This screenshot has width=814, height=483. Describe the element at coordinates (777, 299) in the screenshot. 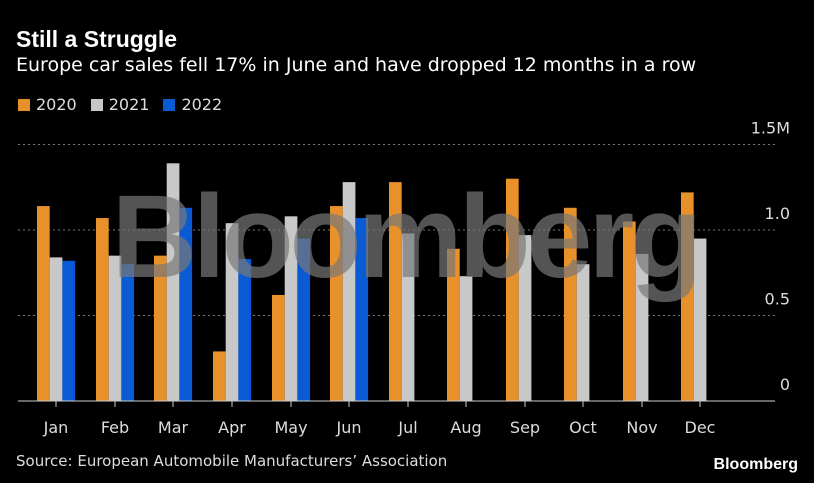

I see `y-tick-label: 0.5` at that location.